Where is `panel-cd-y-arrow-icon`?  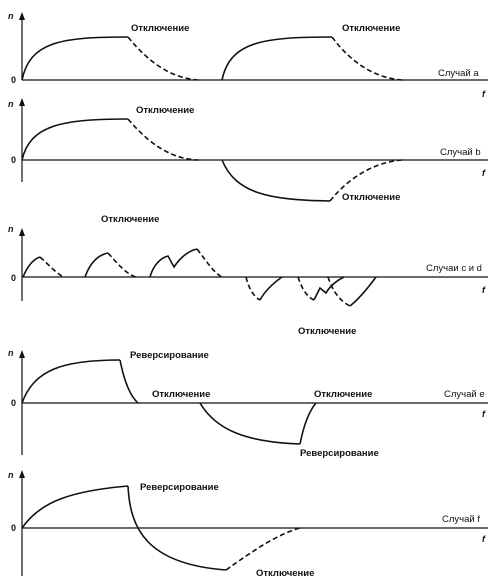
panel-cd-y-arrow-icon is located at coordinates (22, 232).